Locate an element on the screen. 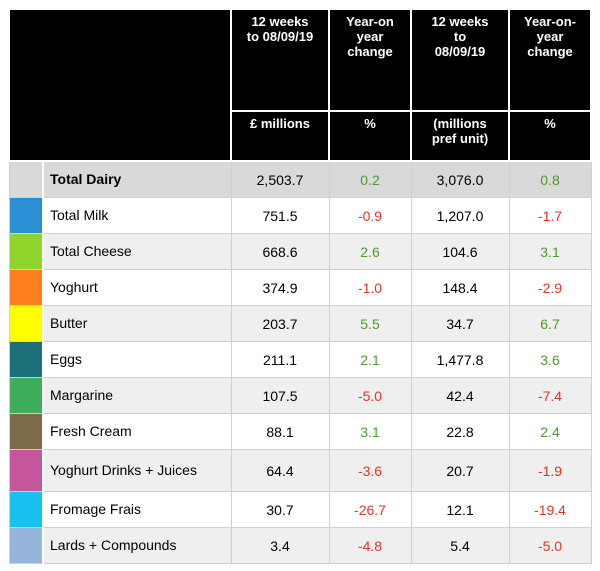 This screenshot has height=571, width=600. total-row: Total Dairy 2,503.7 0.2 3,076.0 0.8 is located at coordinates (300, 179).